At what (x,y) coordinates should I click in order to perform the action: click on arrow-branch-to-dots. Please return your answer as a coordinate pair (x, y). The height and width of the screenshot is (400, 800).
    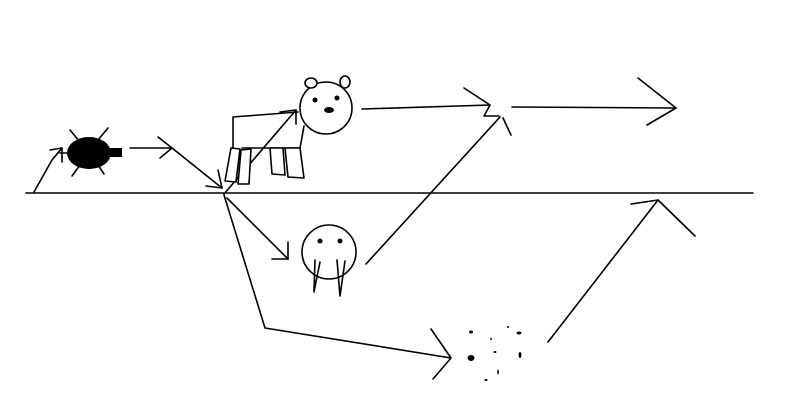
    Looking at the image, I should click on (337, 287).